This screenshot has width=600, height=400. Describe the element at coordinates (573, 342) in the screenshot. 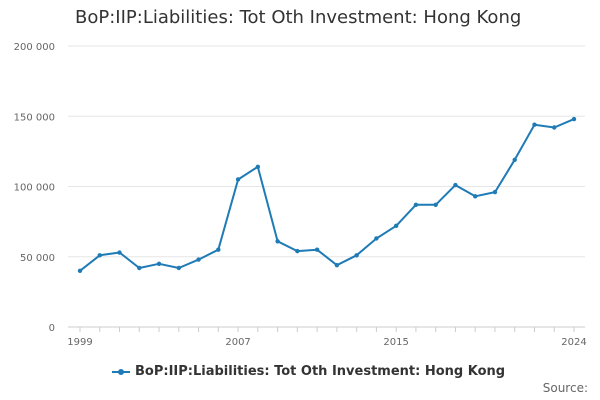

I see `x-tick-label: 2024` at that location.